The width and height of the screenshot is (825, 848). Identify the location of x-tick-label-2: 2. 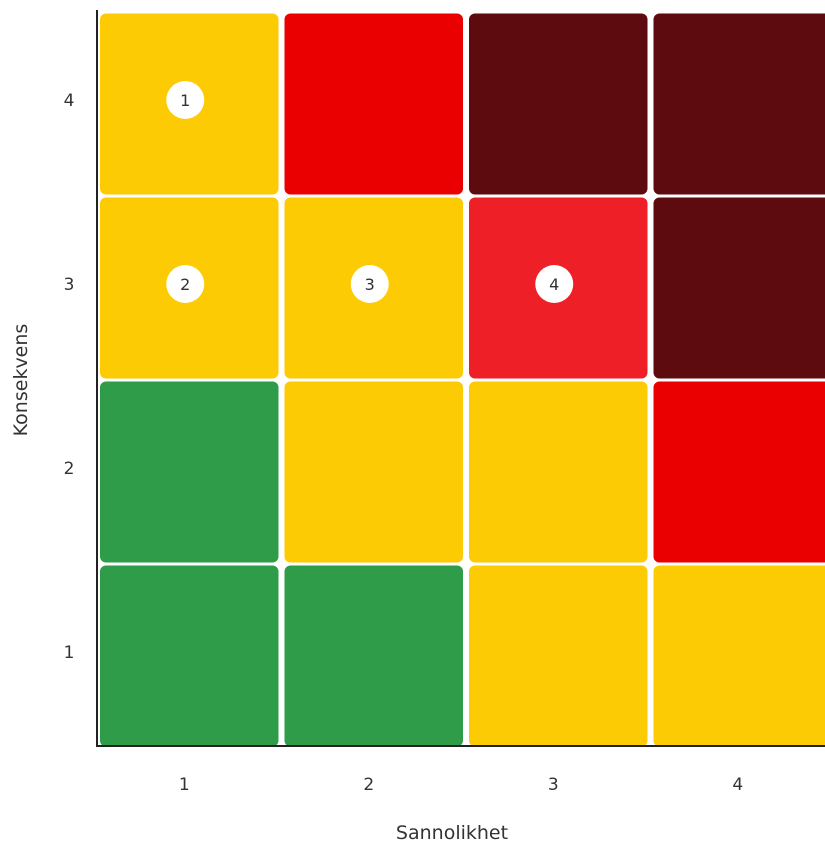
(368, 785).